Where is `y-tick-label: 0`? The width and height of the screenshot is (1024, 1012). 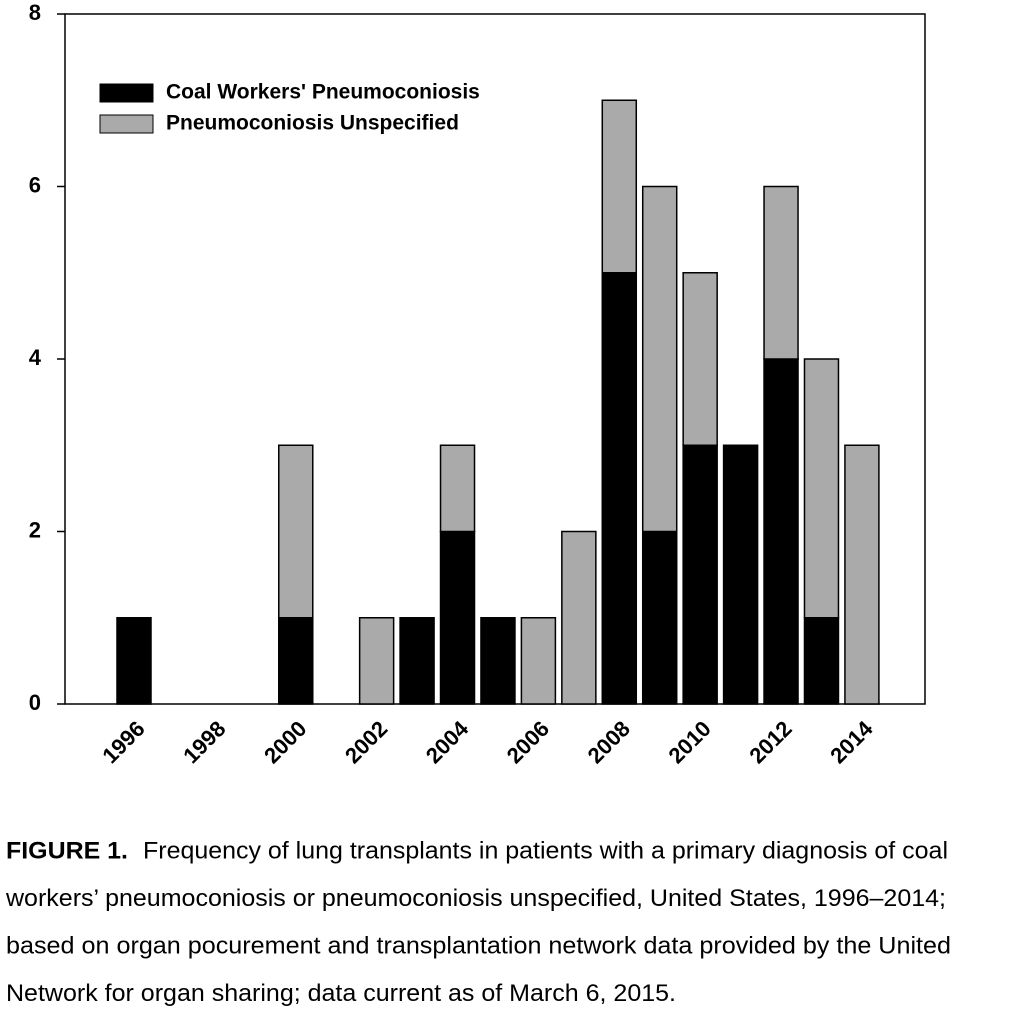
y-tick-label: 0 is located at coordinates (35, 702).